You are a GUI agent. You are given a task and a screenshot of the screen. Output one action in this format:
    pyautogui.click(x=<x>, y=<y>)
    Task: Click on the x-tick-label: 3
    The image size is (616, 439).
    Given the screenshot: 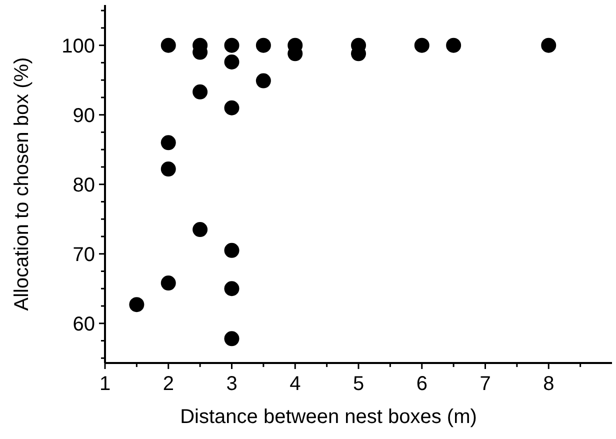 What is the action you would take?
    pyautogui.click(x=232, y=384)
    